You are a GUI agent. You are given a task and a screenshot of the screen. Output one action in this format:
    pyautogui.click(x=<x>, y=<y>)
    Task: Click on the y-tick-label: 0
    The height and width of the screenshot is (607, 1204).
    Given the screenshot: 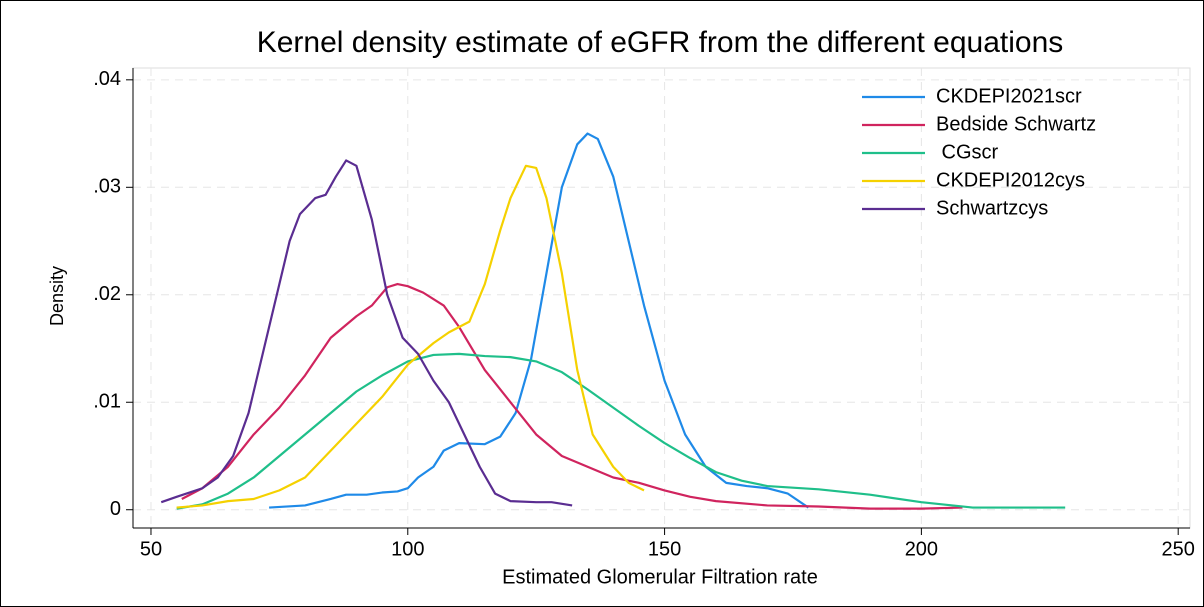 What is the action you would take?
    pyautogui.click(x=115, y=509)
    